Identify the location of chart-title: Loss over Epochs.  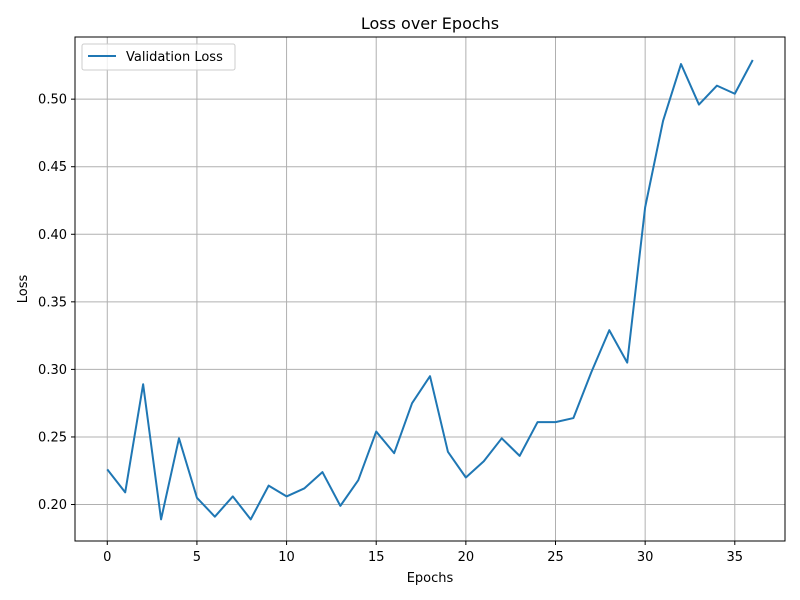
(430, 23).